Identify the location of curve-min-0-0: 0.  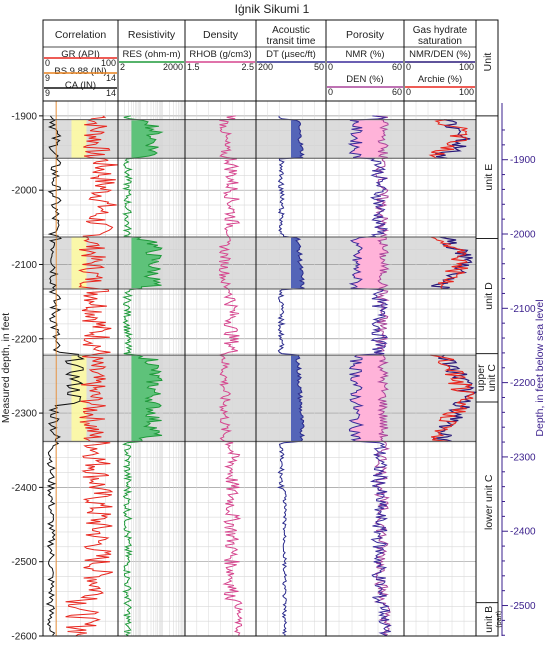
(47, 63).